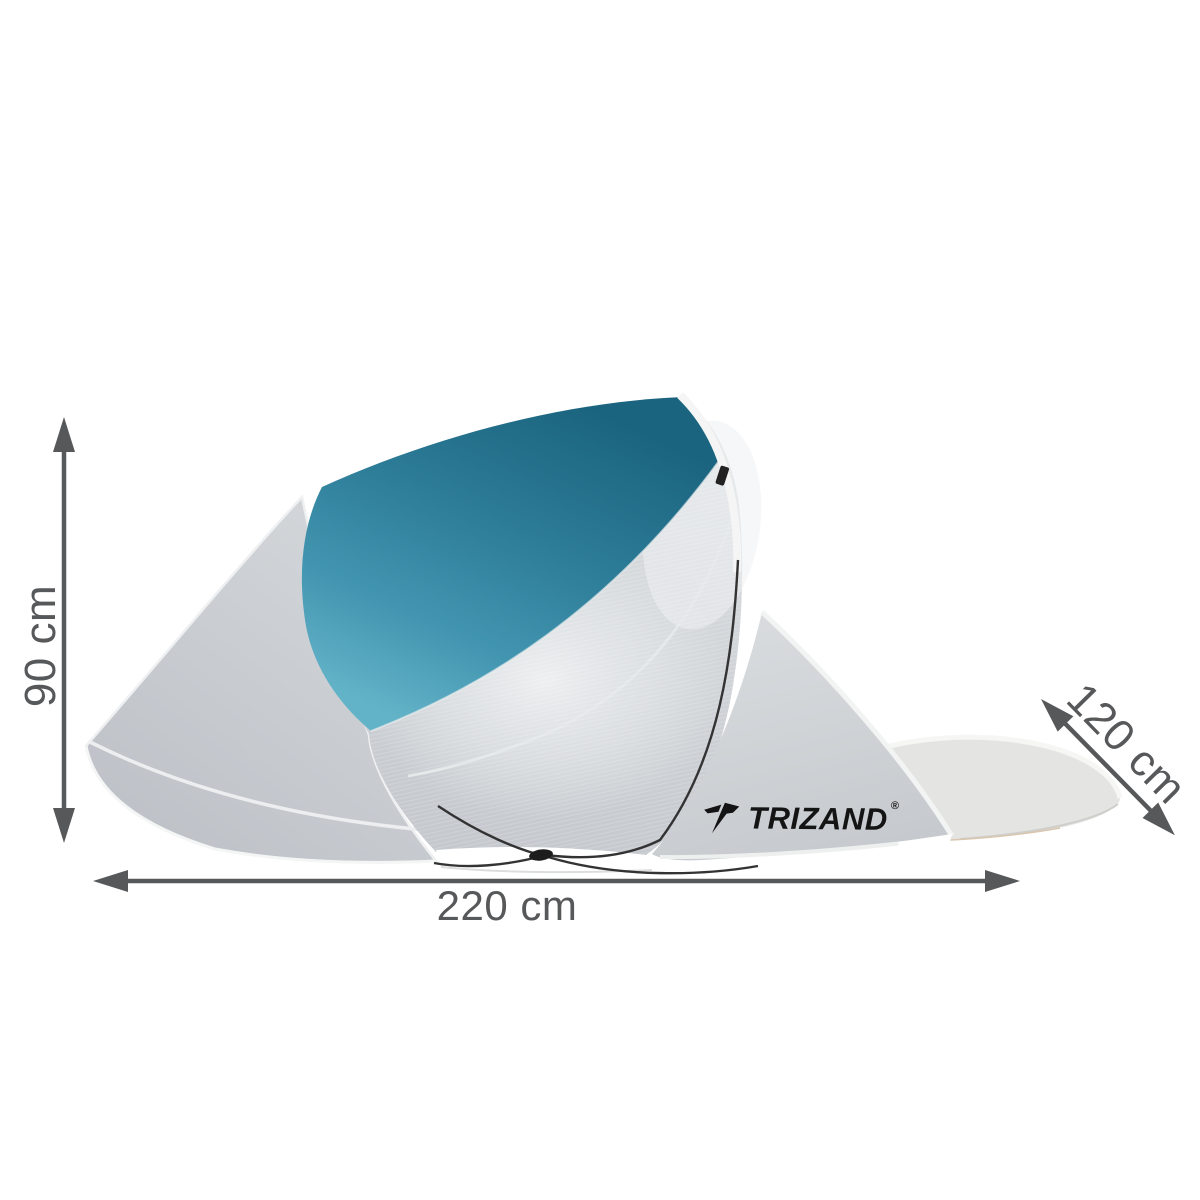  I want to click on tent-poles, so click(596, 717).